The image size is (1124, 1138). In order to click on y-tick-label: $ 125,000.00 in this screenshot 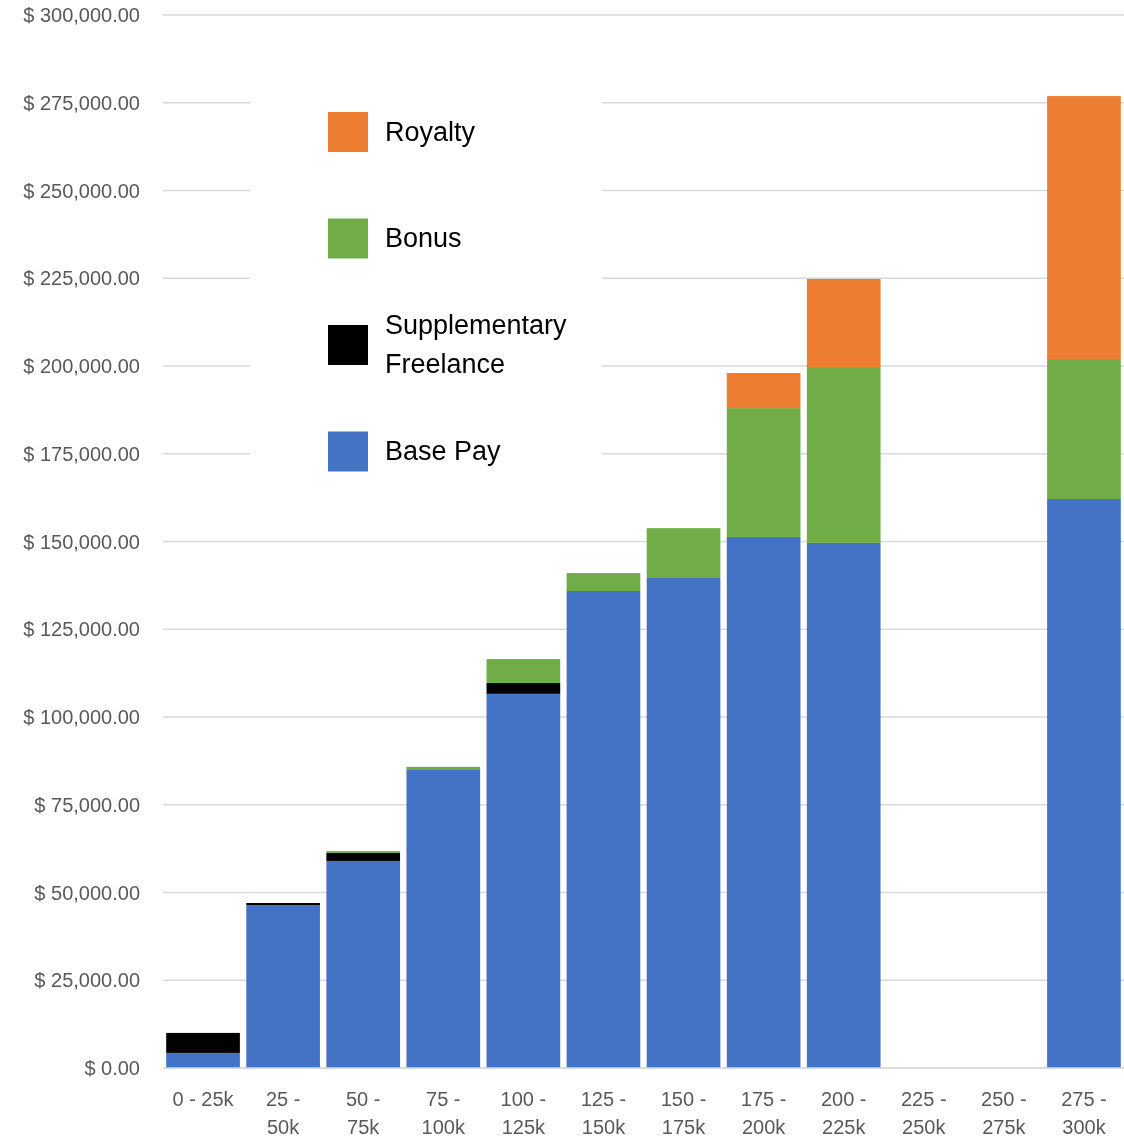, I will do `click(81, 629)`.